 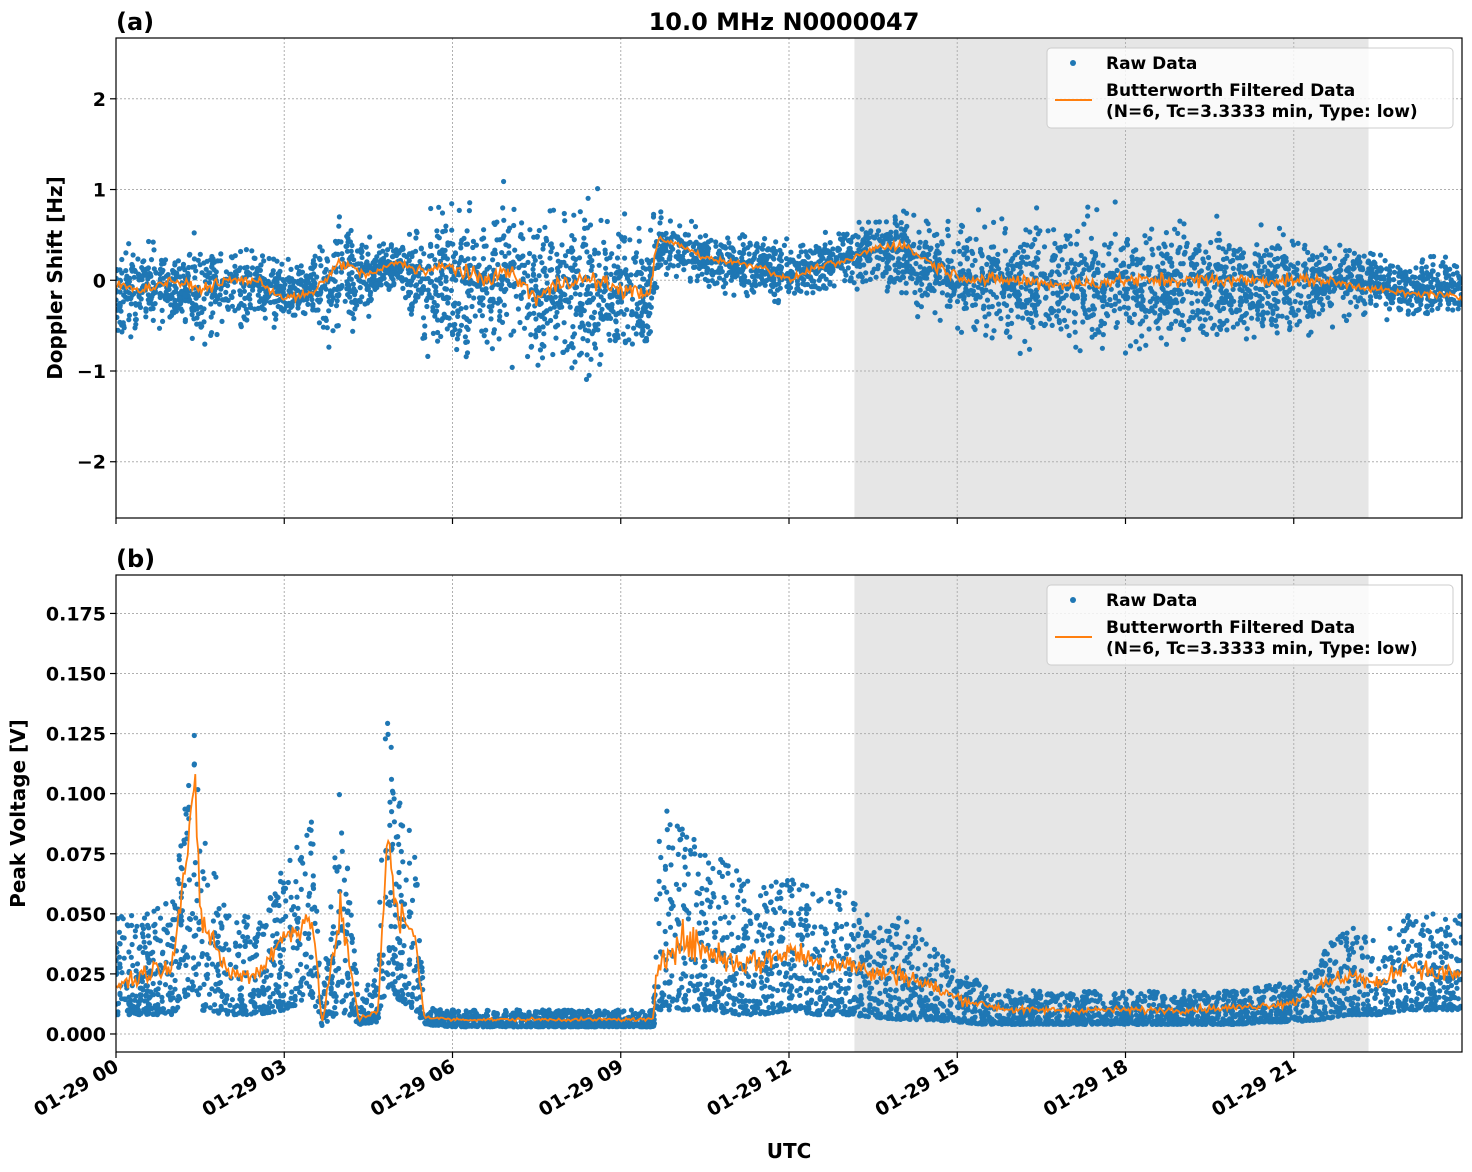 I want to click on x-tick-label: 01-29 03, so click(x=244, y=1088).